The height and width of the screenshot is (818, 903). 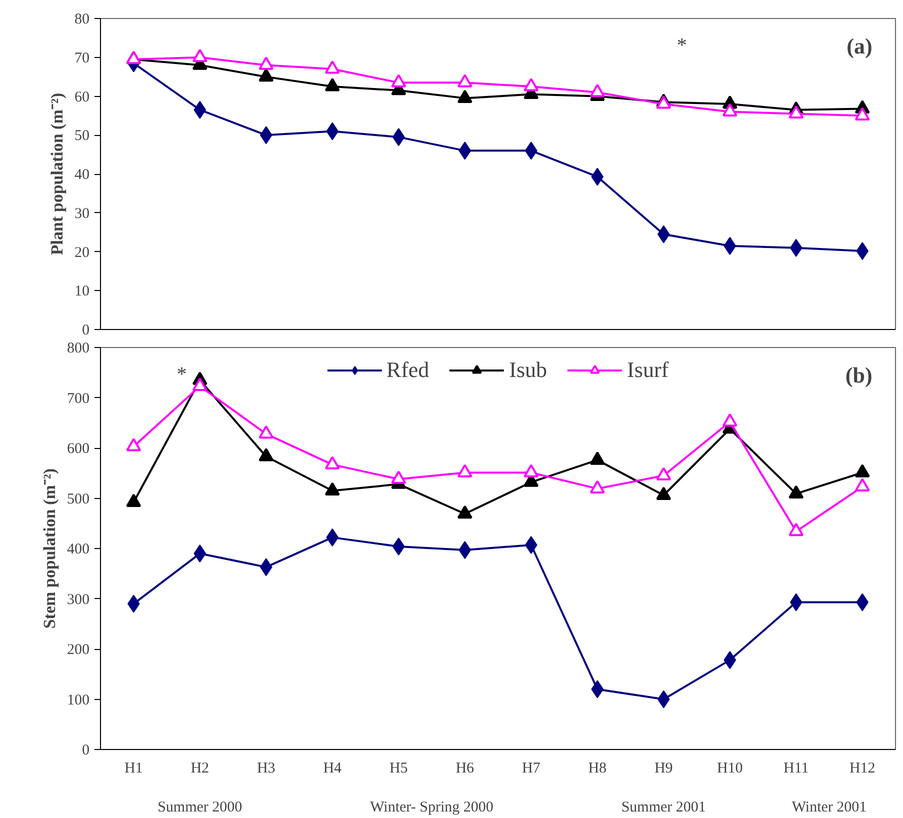 I want to click on x-tick-label: H10, so click(x=729, y=768).